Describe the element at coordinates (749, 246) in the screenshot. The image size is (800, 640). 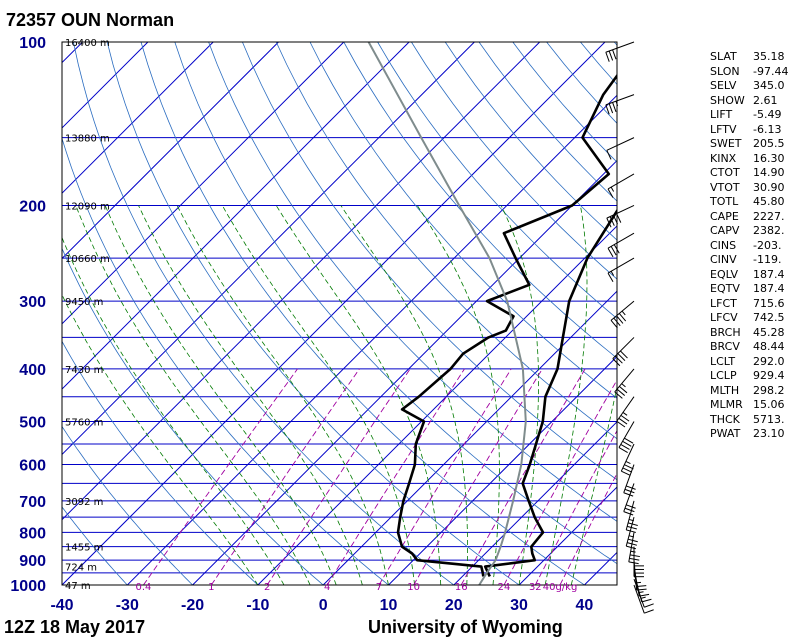
I see `index-row: CINS -203.` at that location.